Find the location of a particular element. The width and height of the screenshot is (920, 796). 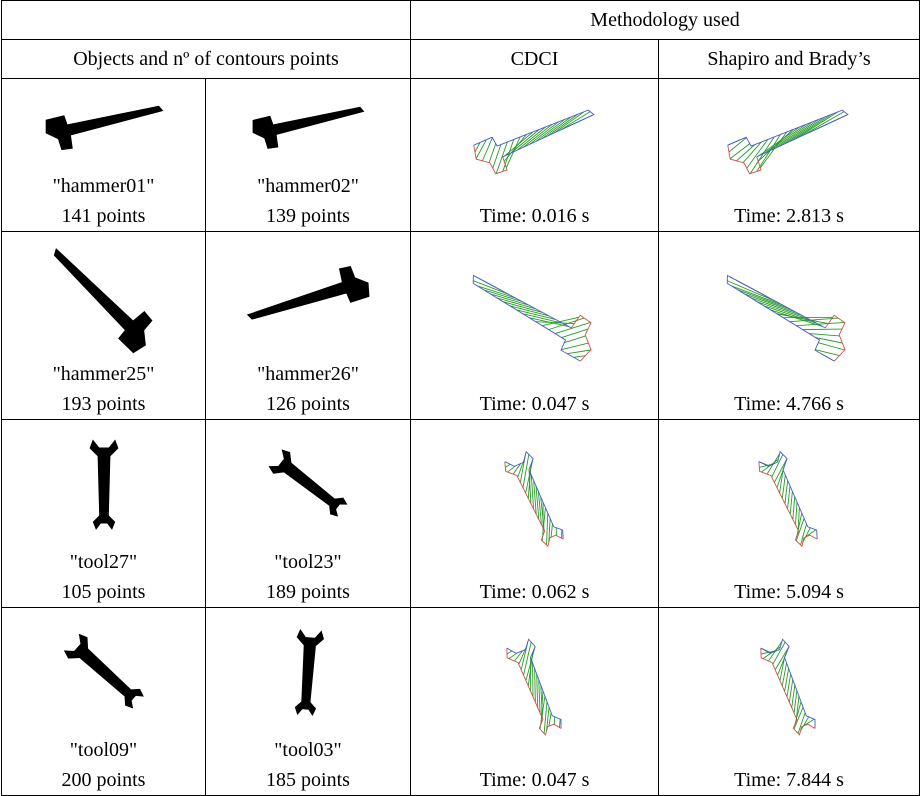

objects-header: Objects and nº of contours points is located at coordinates (206, 59).